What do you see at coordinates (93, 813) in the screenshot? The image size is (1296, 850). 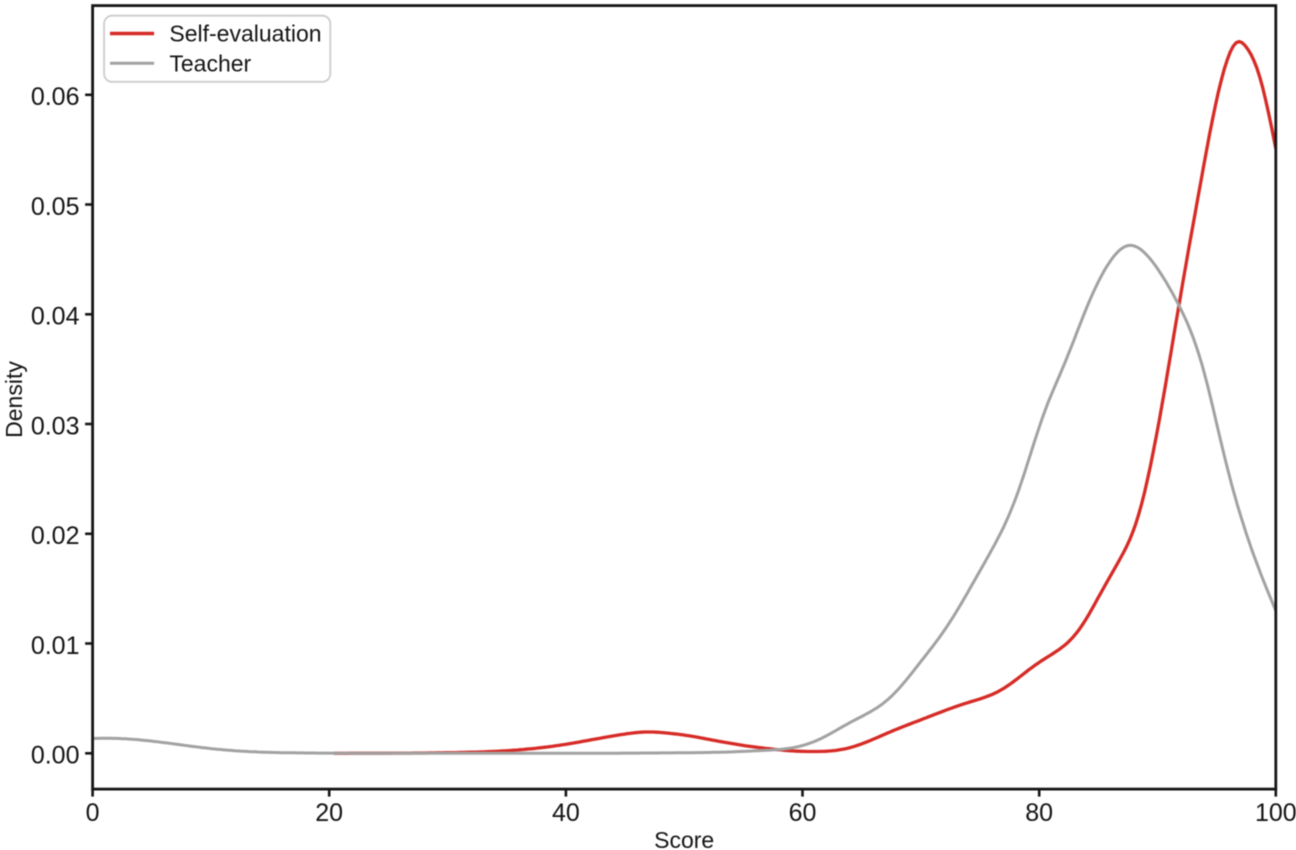 I see `svg-text: 0` at bounding box center [93, 813].